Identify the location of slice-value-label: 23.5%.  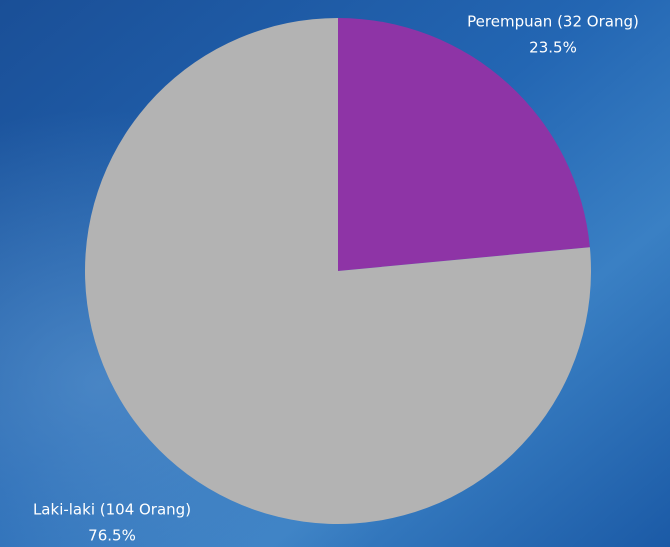
(553, 48).